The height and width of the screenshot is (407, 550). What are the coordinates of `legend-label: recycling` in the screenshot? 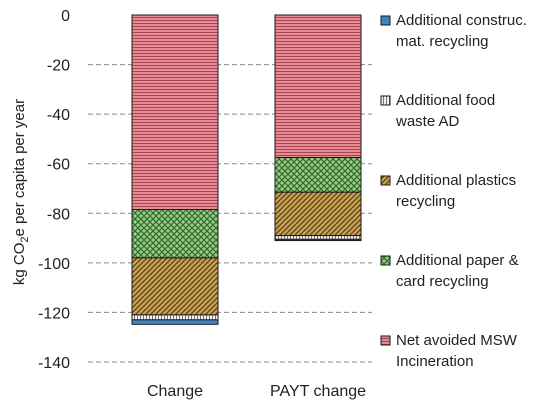 It's located at (425, 201).